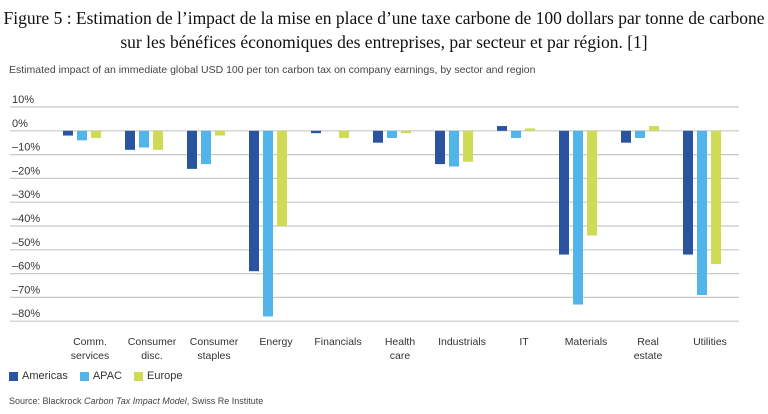 Image resolution: width=768 pixels, height=414 pixels. I want to click on category-label: Consumer staples, so click(214, 349).